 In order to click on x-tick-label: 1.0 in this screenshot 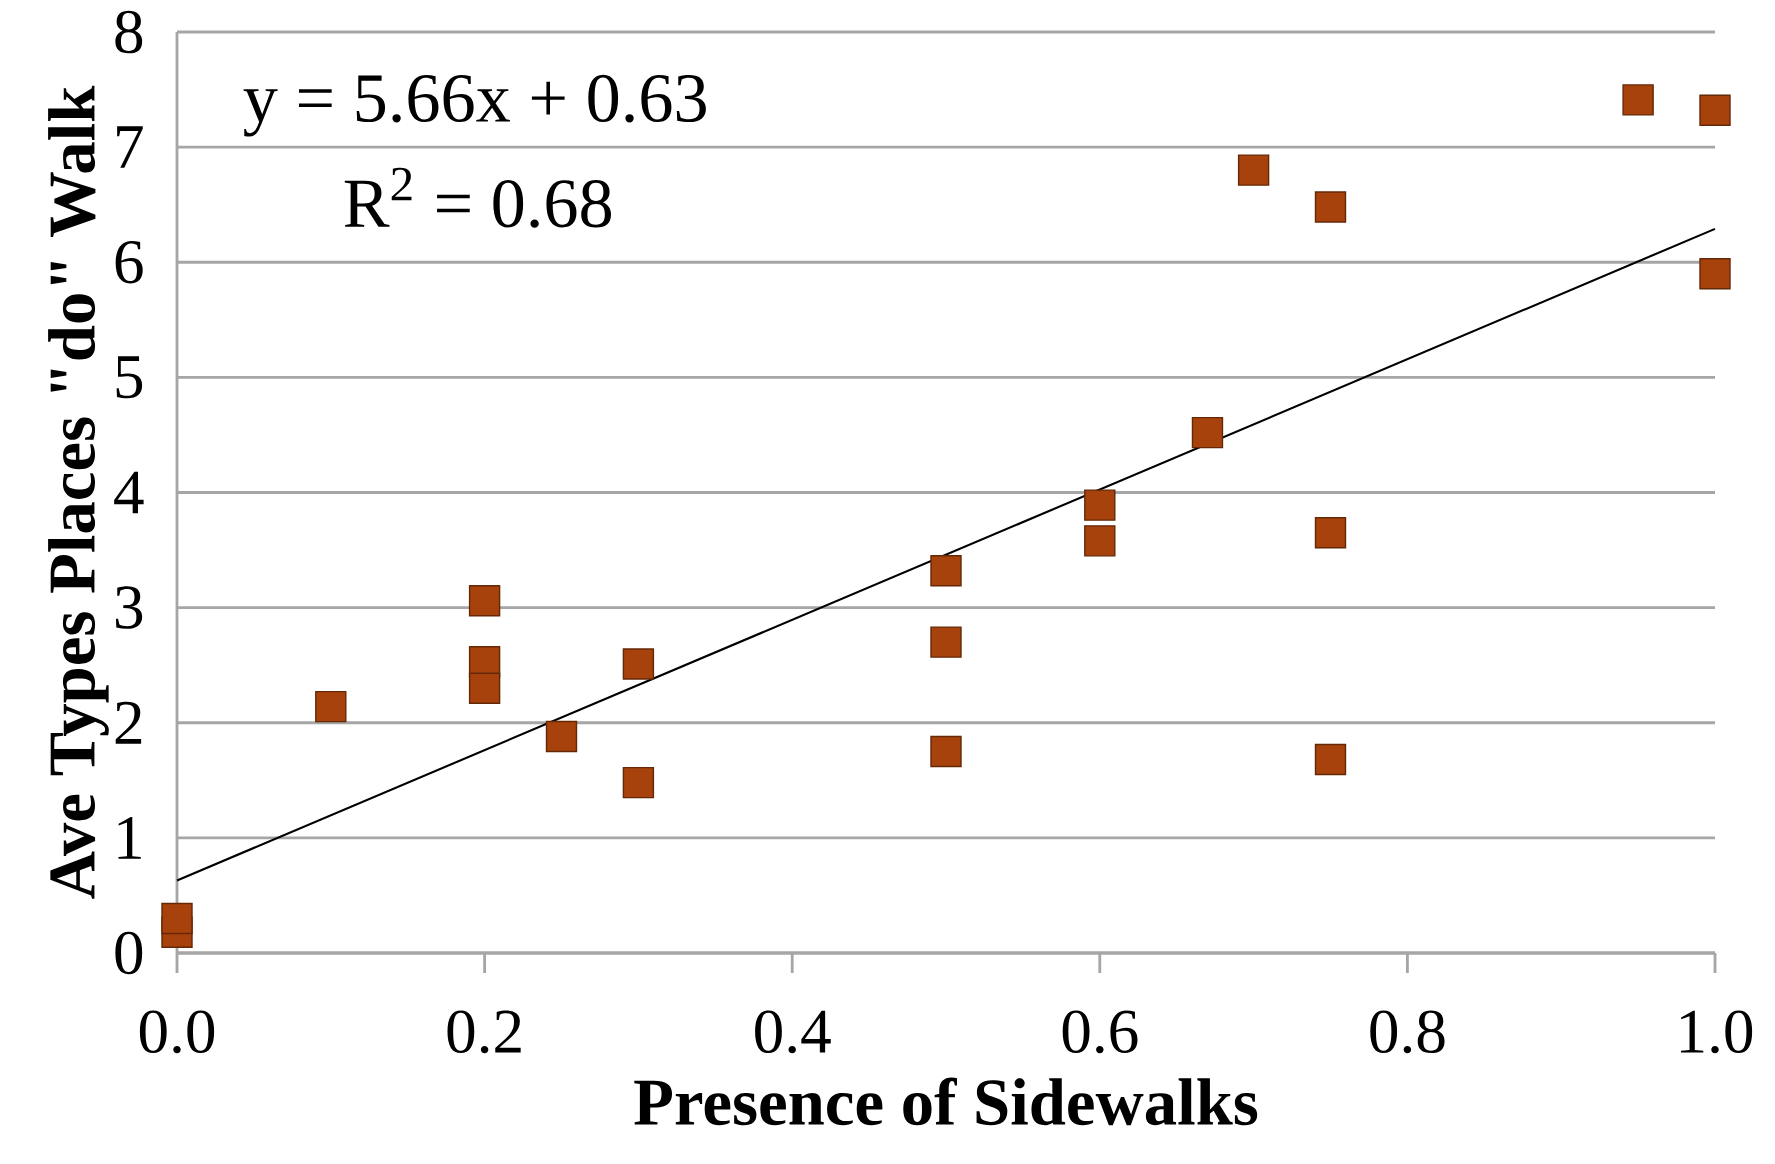, I will do `click(1717, 1032)`.